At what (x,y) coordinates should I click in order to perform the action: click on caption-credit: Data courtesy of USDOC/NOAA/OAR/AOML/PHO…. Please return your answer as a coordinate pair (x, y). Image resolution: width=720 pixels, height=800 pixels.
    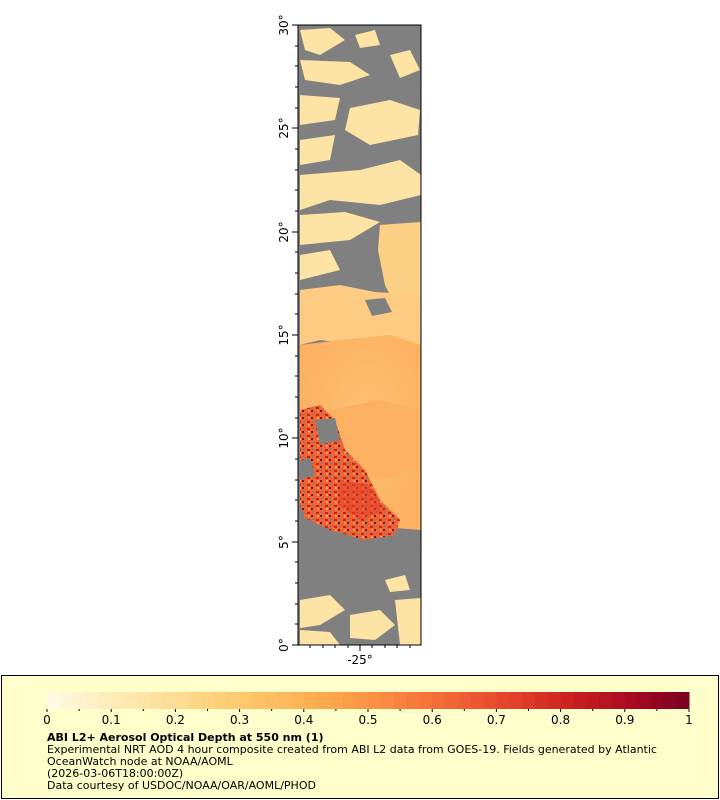
    Looking at the image, I should click on (181, 785).